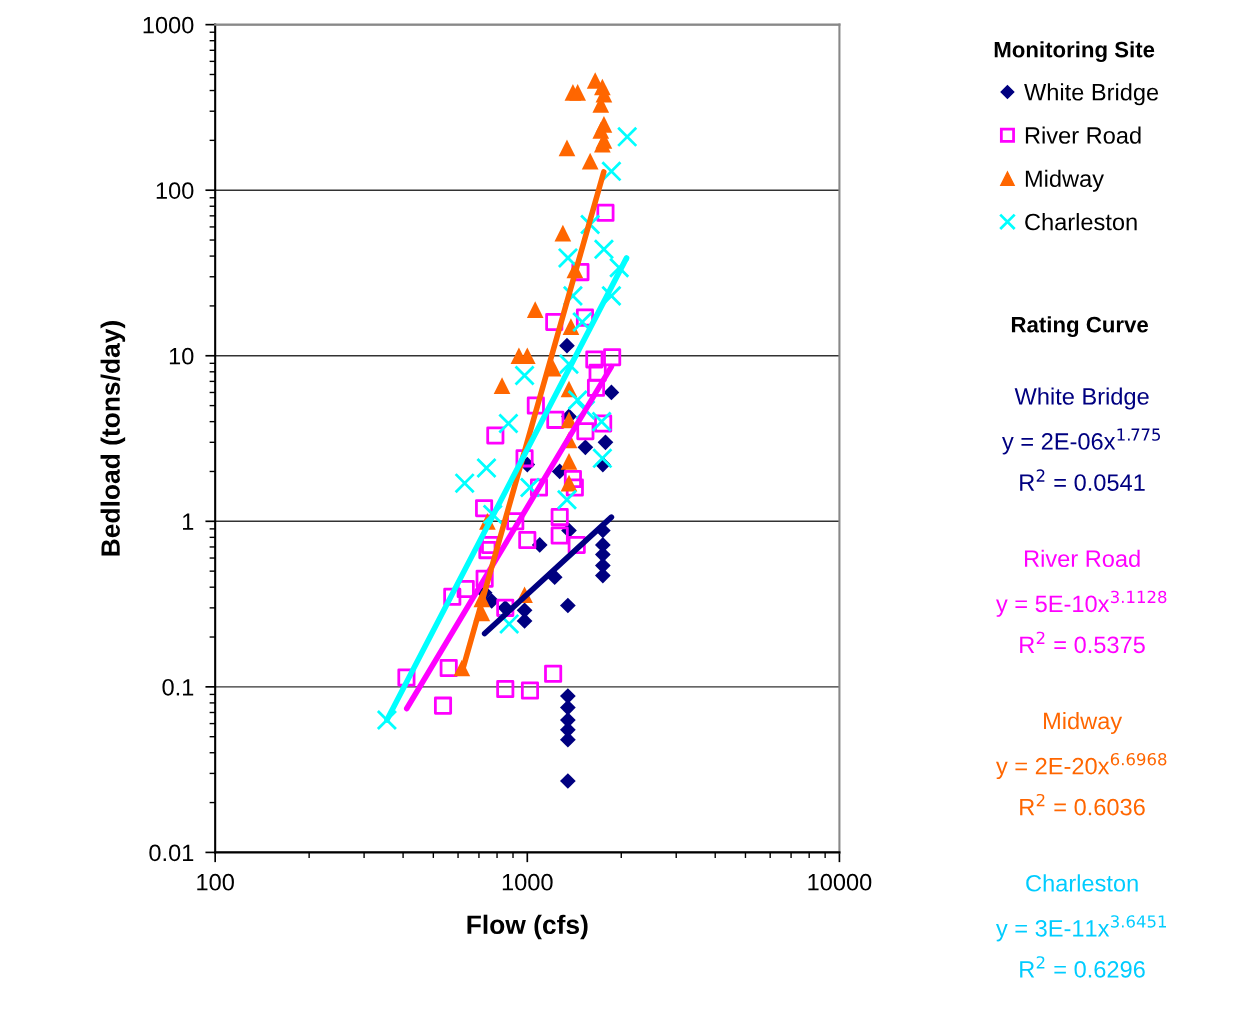 The height and width of the screenshot is (1027, 1251). I want to click on x-tick-label: 10000, so click(840, 882).